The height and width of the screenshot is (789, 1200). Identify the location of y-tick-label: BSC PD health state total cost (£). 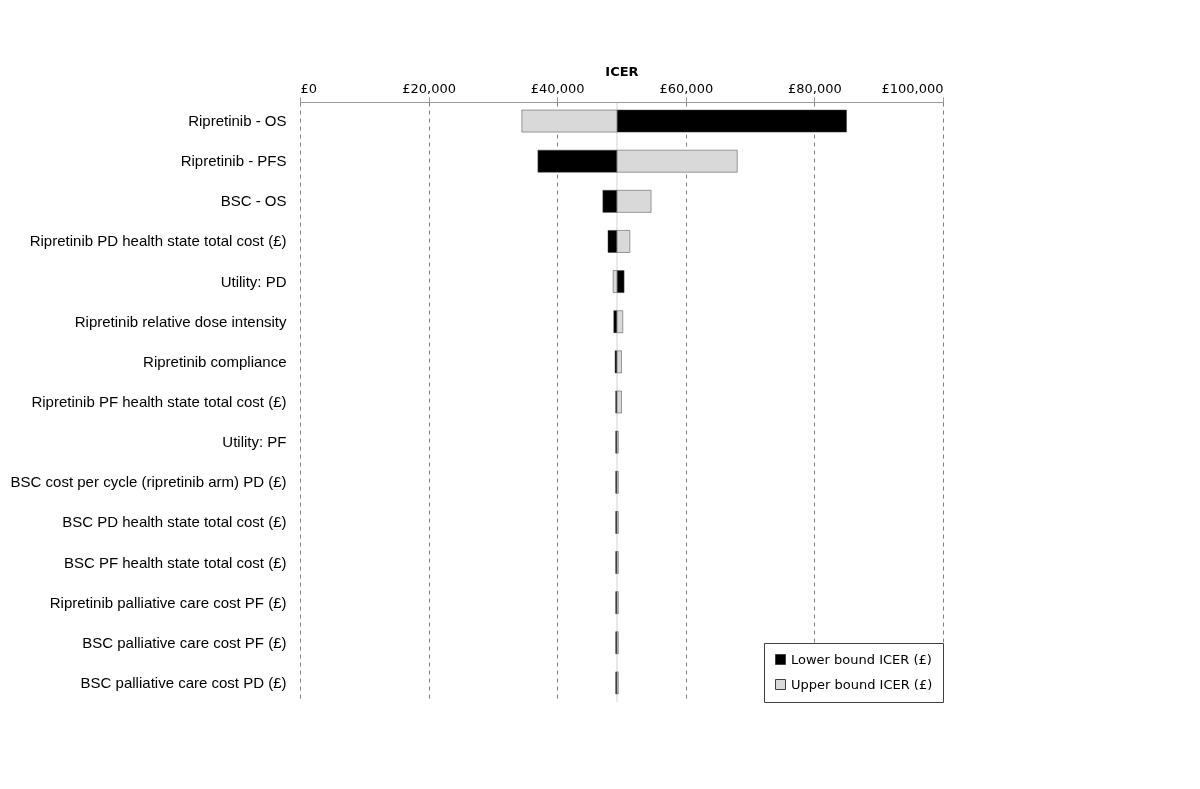
(174, 522).